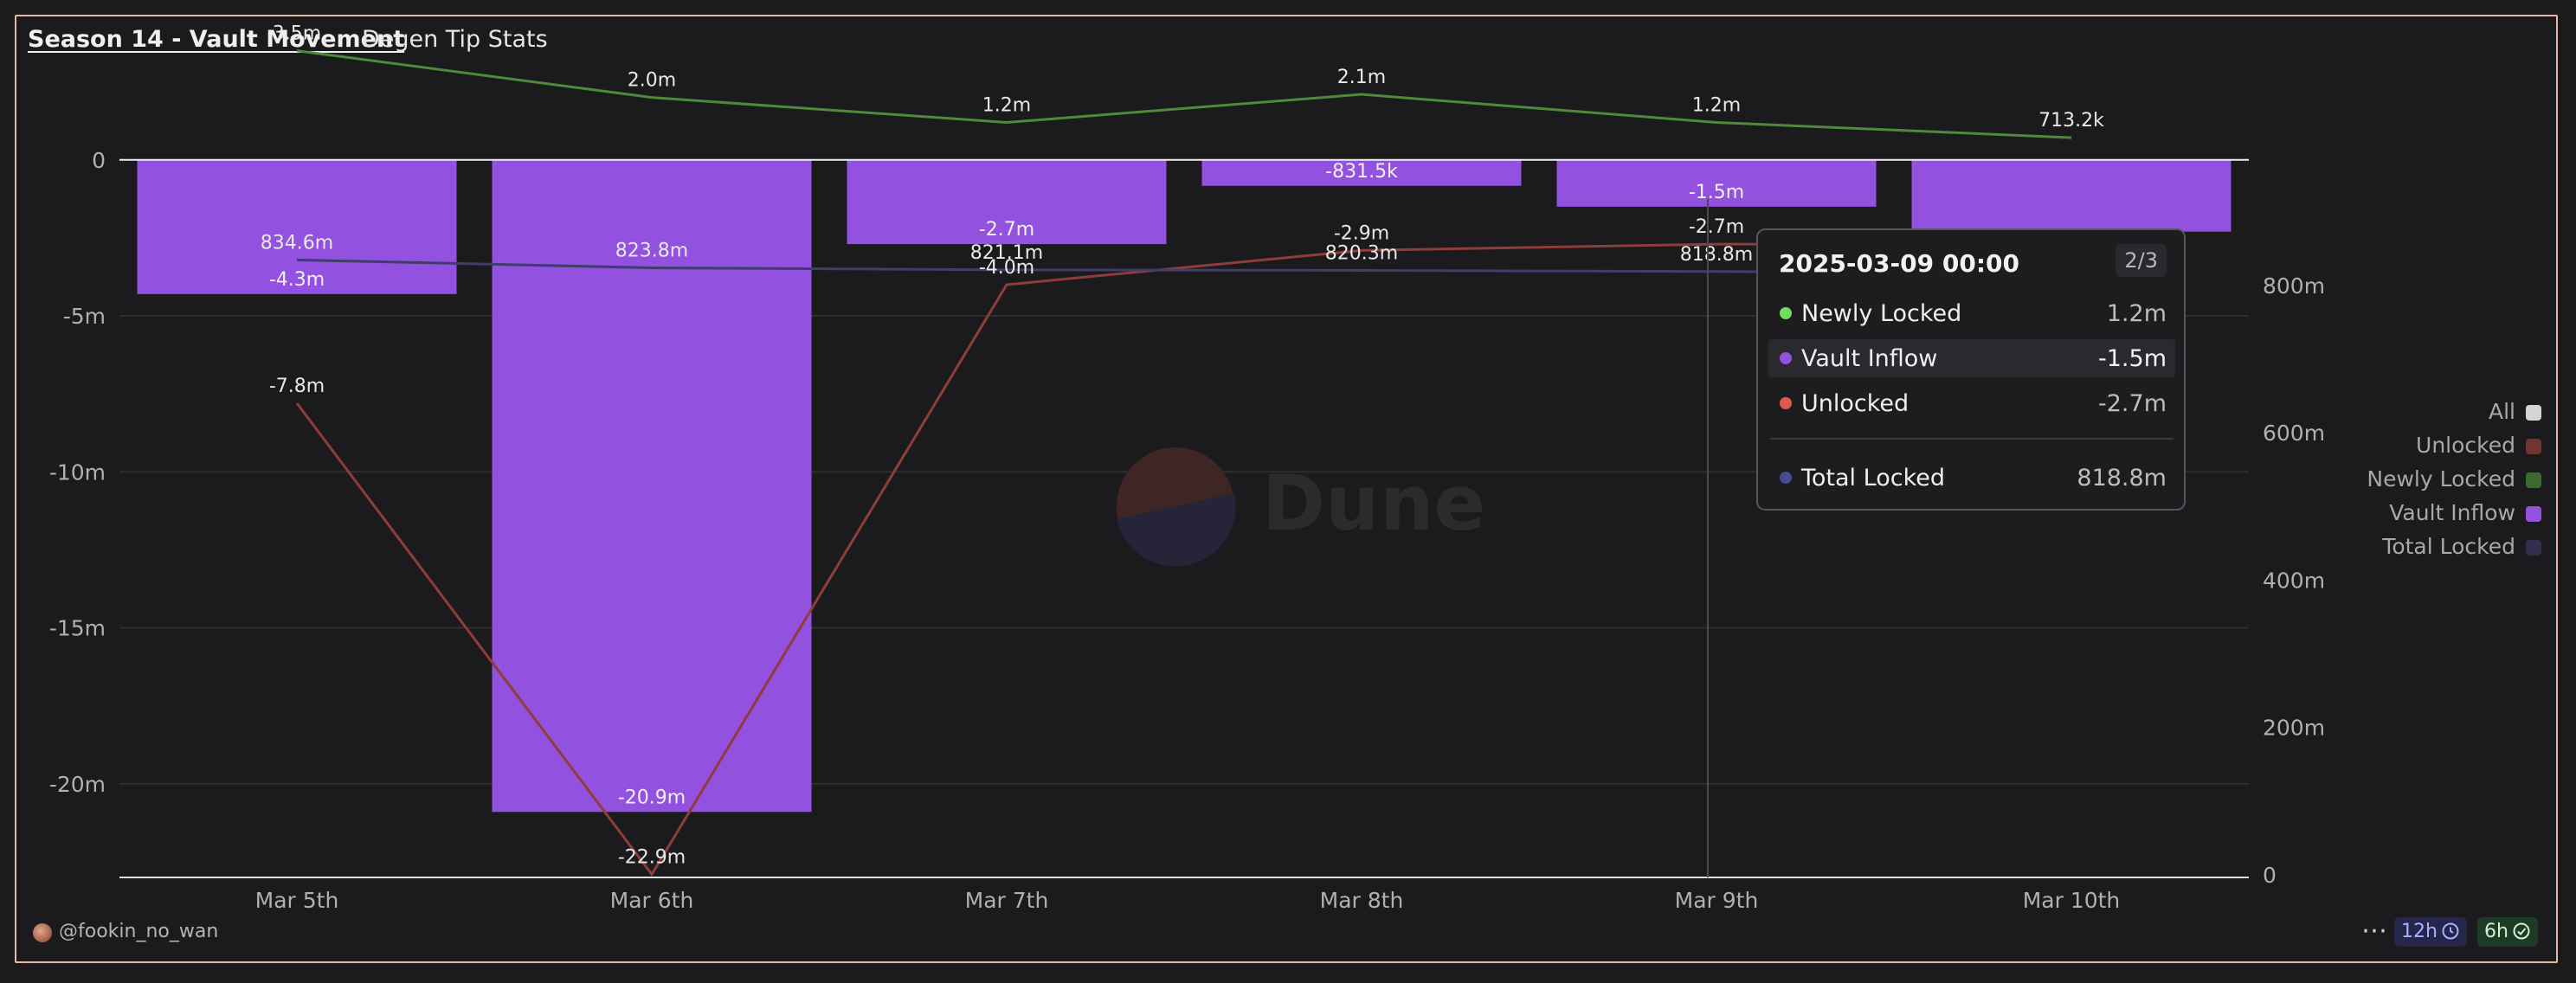 The image size is (2576, 983). What do you see at coordinates (2448, 546) in the screenshot?
I see `legend-label: Total Locked` at bounding box center [2448, 546].